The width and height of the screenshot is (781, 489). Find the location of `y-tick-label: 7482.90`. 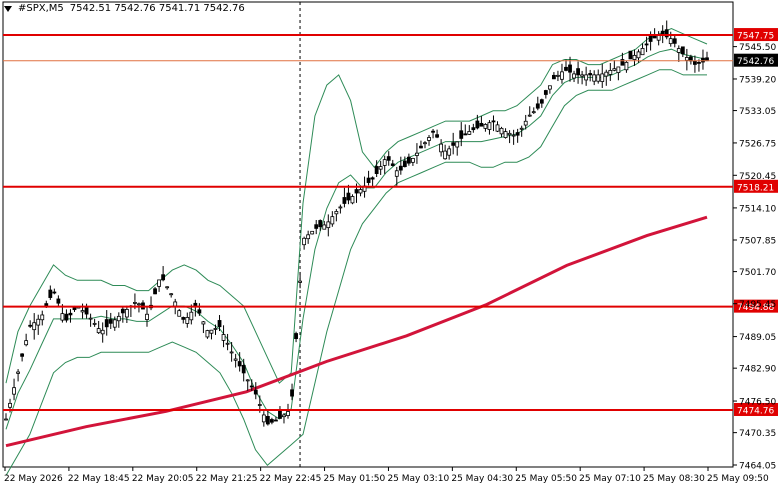

y-tick-label: 7482.90 is located at coordinates (757, 370).